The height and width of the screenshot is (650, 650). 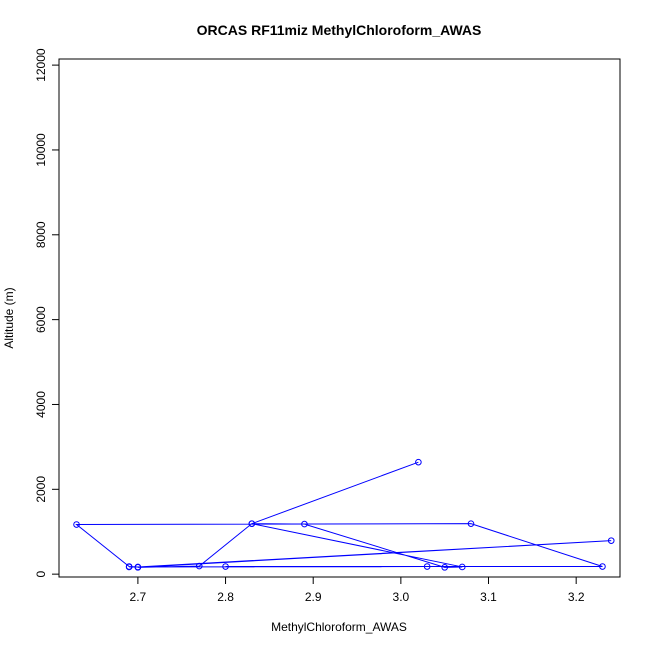 I want to click on y-tick-label: 6000, so click(x=41, y=319).